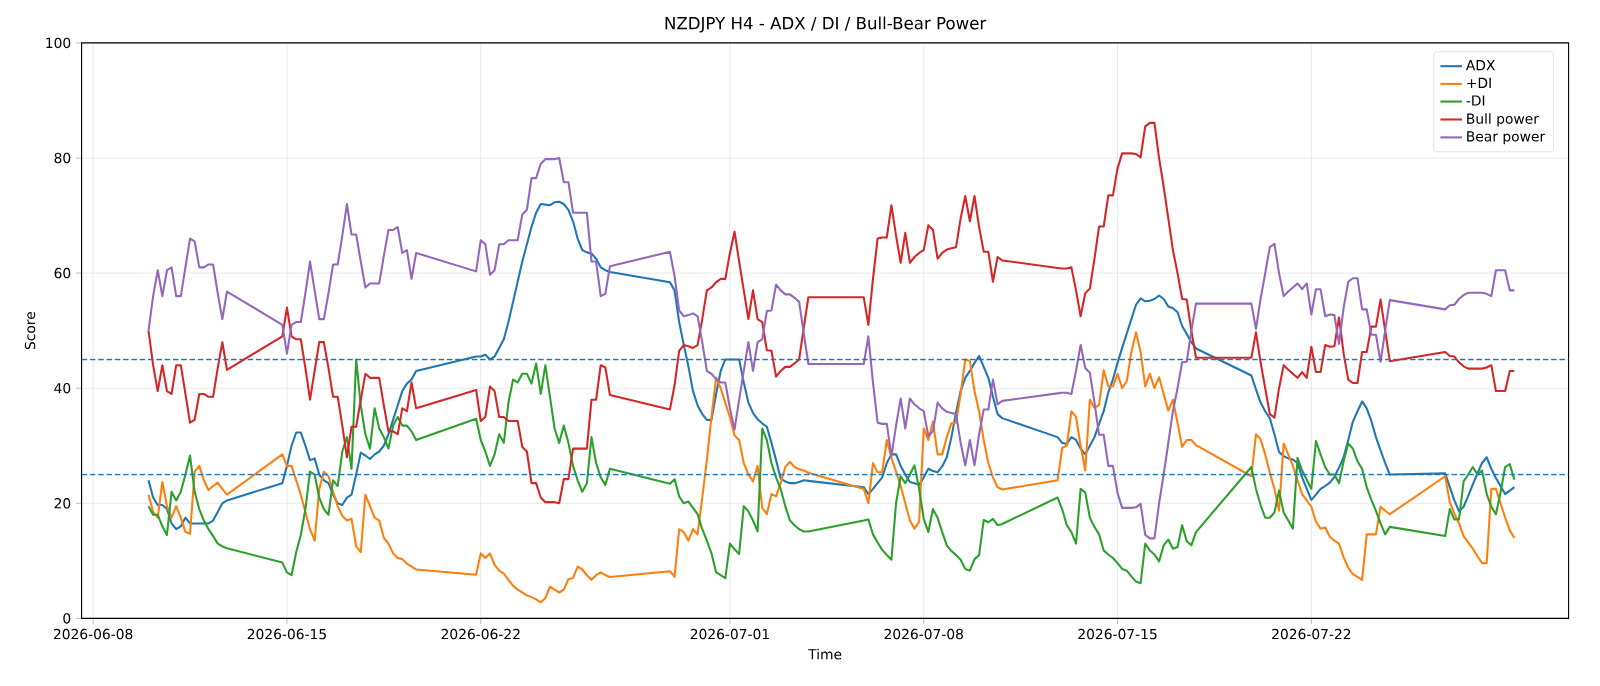  Describe the element at coordinates (480, 634) in the screenshot. I see `x-tick-label: 2026-06-22` at that location.